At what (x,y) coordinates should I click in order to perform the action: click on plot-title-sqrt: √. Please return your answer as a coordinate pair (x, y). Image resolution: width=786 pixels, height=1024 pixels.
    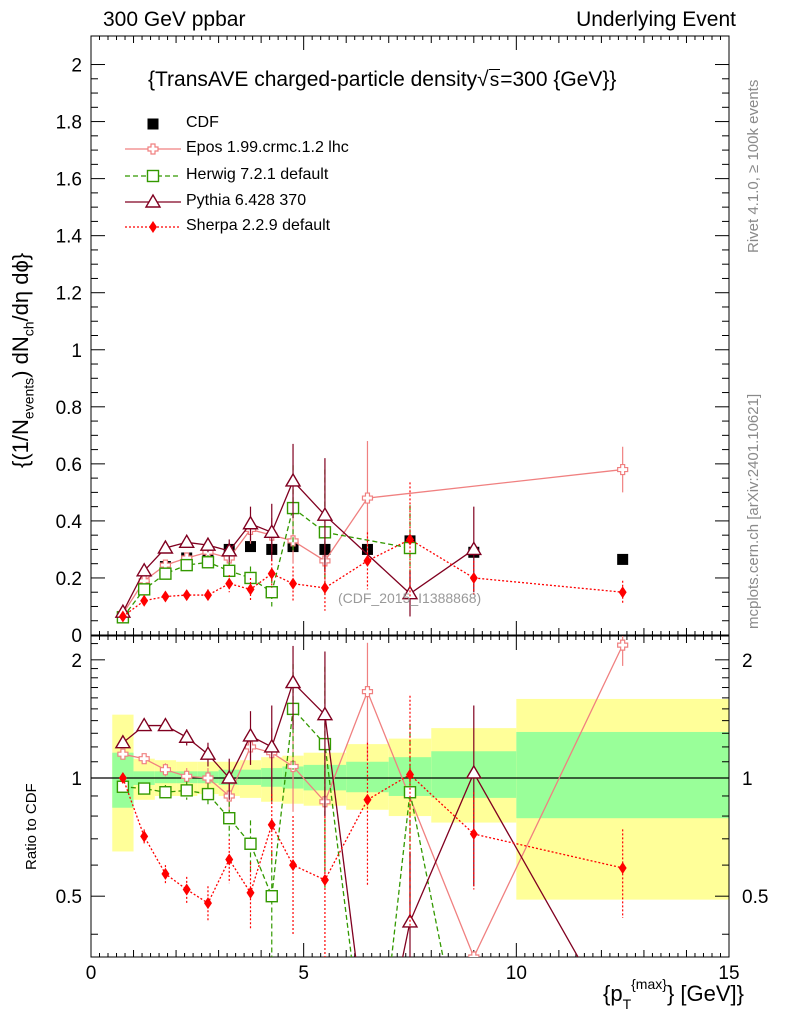
    Looking at the image, I should click on (483, 79).